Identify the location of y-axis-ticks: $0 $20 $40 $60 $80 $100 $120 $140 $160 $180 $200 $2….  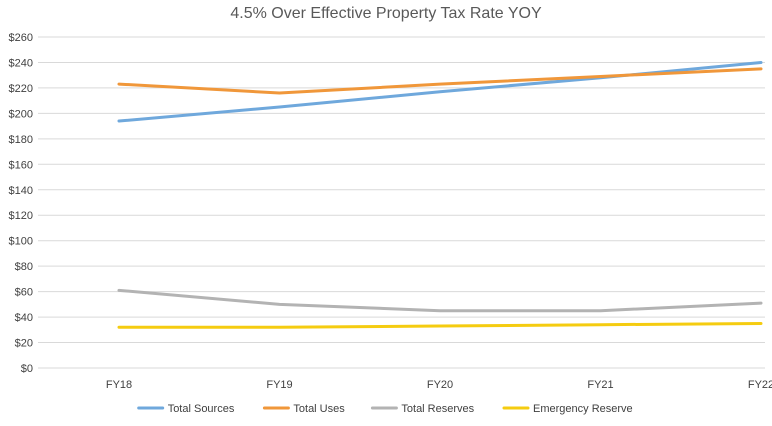
(21, 203).